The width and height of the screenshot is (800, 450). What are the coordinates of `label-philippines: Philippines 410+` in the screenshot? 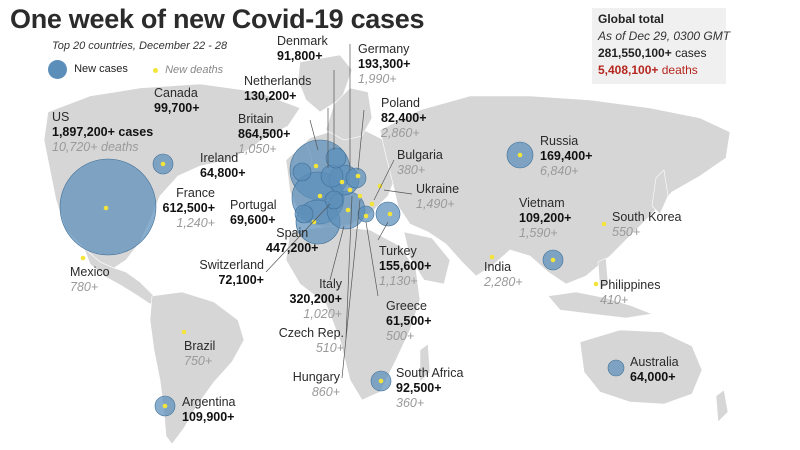 It's located at (630, 292).